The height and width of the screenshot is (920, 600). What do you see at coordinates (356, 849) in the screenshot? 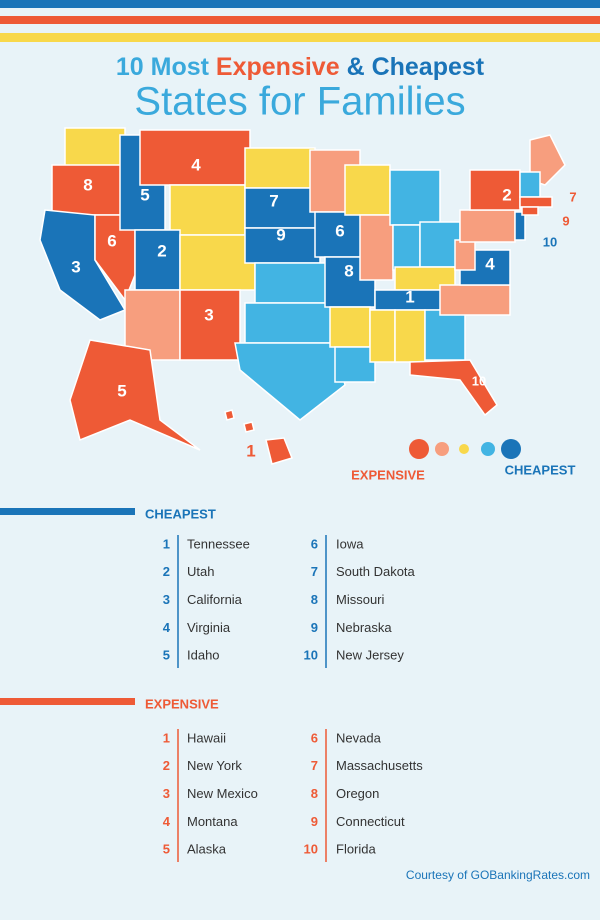
I see `state-name: Florida` at bounding box center [356, 849].